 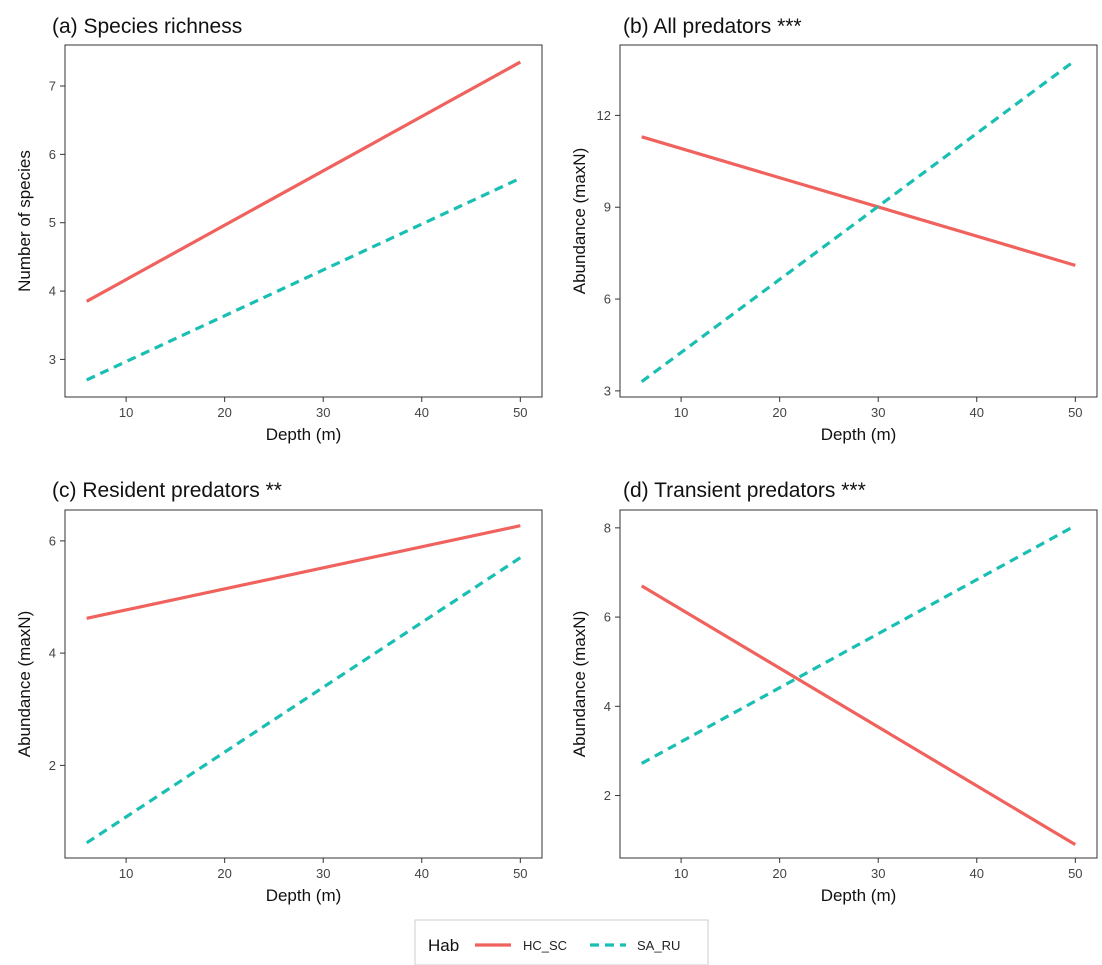 I want to click on y-tick-label: 8, so click(x=607, y=527).